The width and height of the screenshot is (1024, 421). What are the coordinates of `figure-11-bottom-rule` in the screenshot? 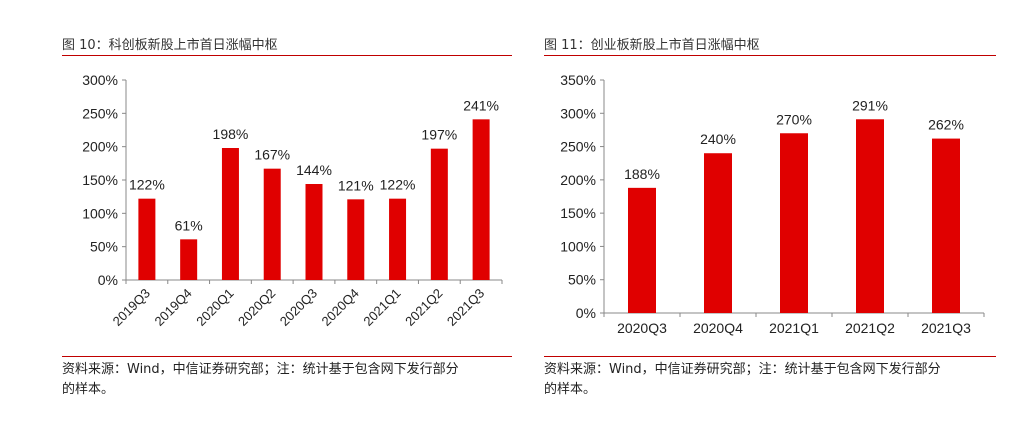 It's located at (770, 356).